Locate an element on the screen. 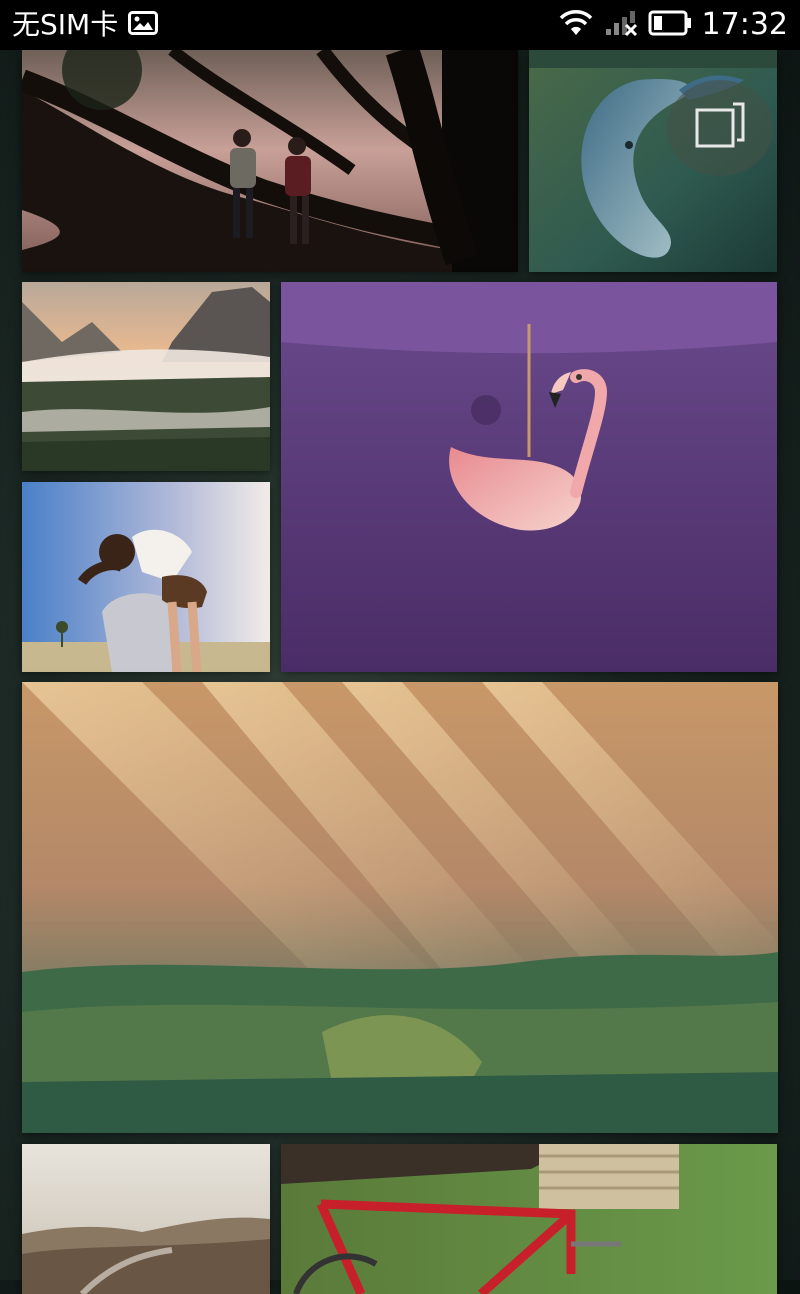 This screenshot has width=800, height=1294. status-left: 无SIM卡 is located at coordinates (85, 25).